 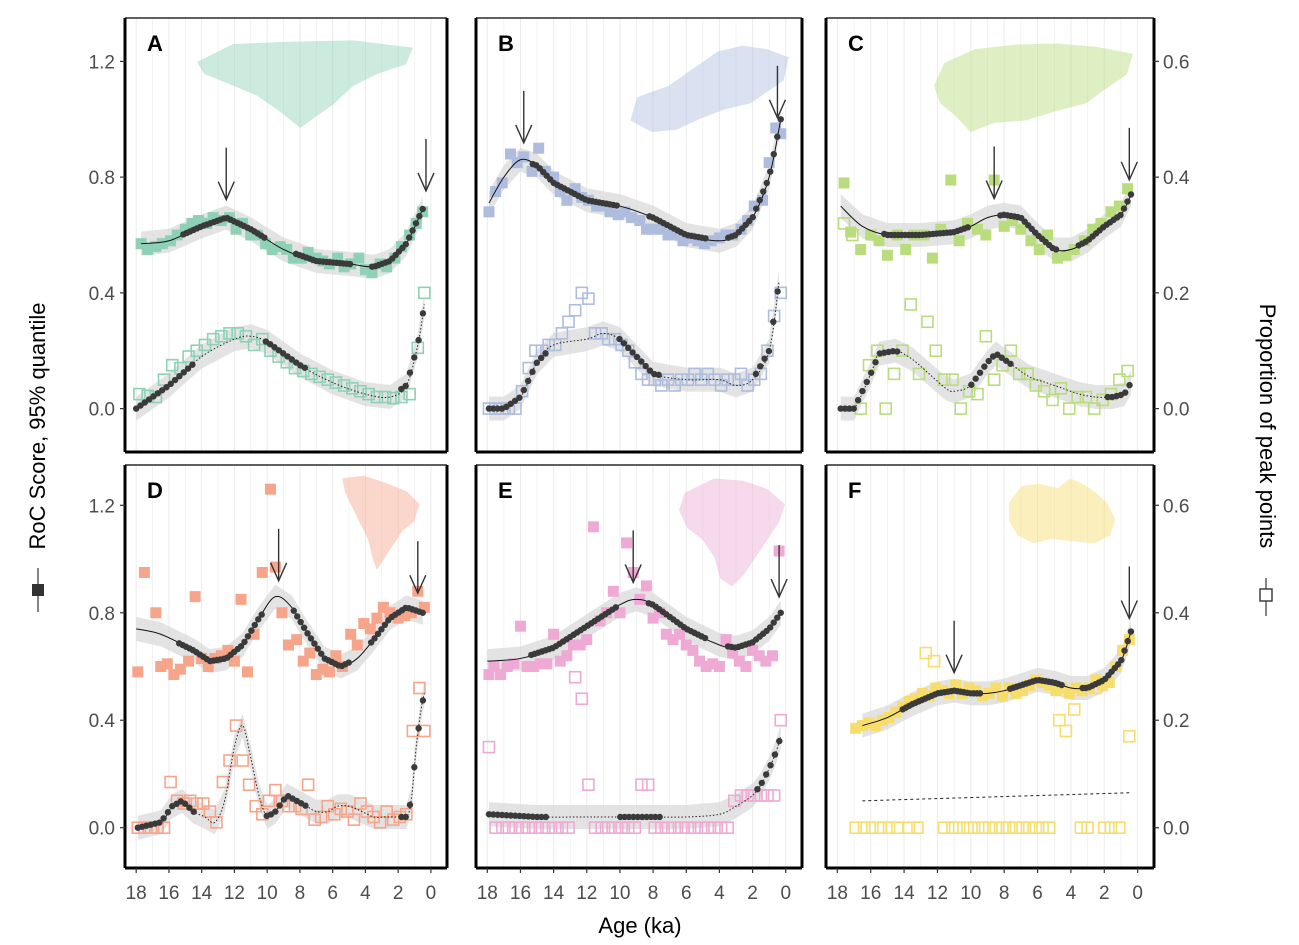 What do you see at coordinates (102, 178) in the screenshot?
I see `y-left-tick-label: 0.8` at bounding box center [102, 178].